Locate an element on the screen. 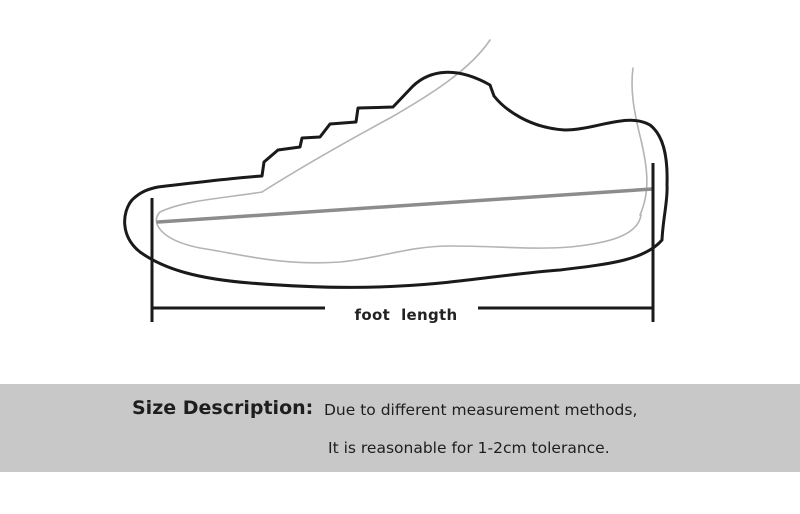 This screenshot has height=514, width=800. foot-outline is located at coordinates (398, 227).